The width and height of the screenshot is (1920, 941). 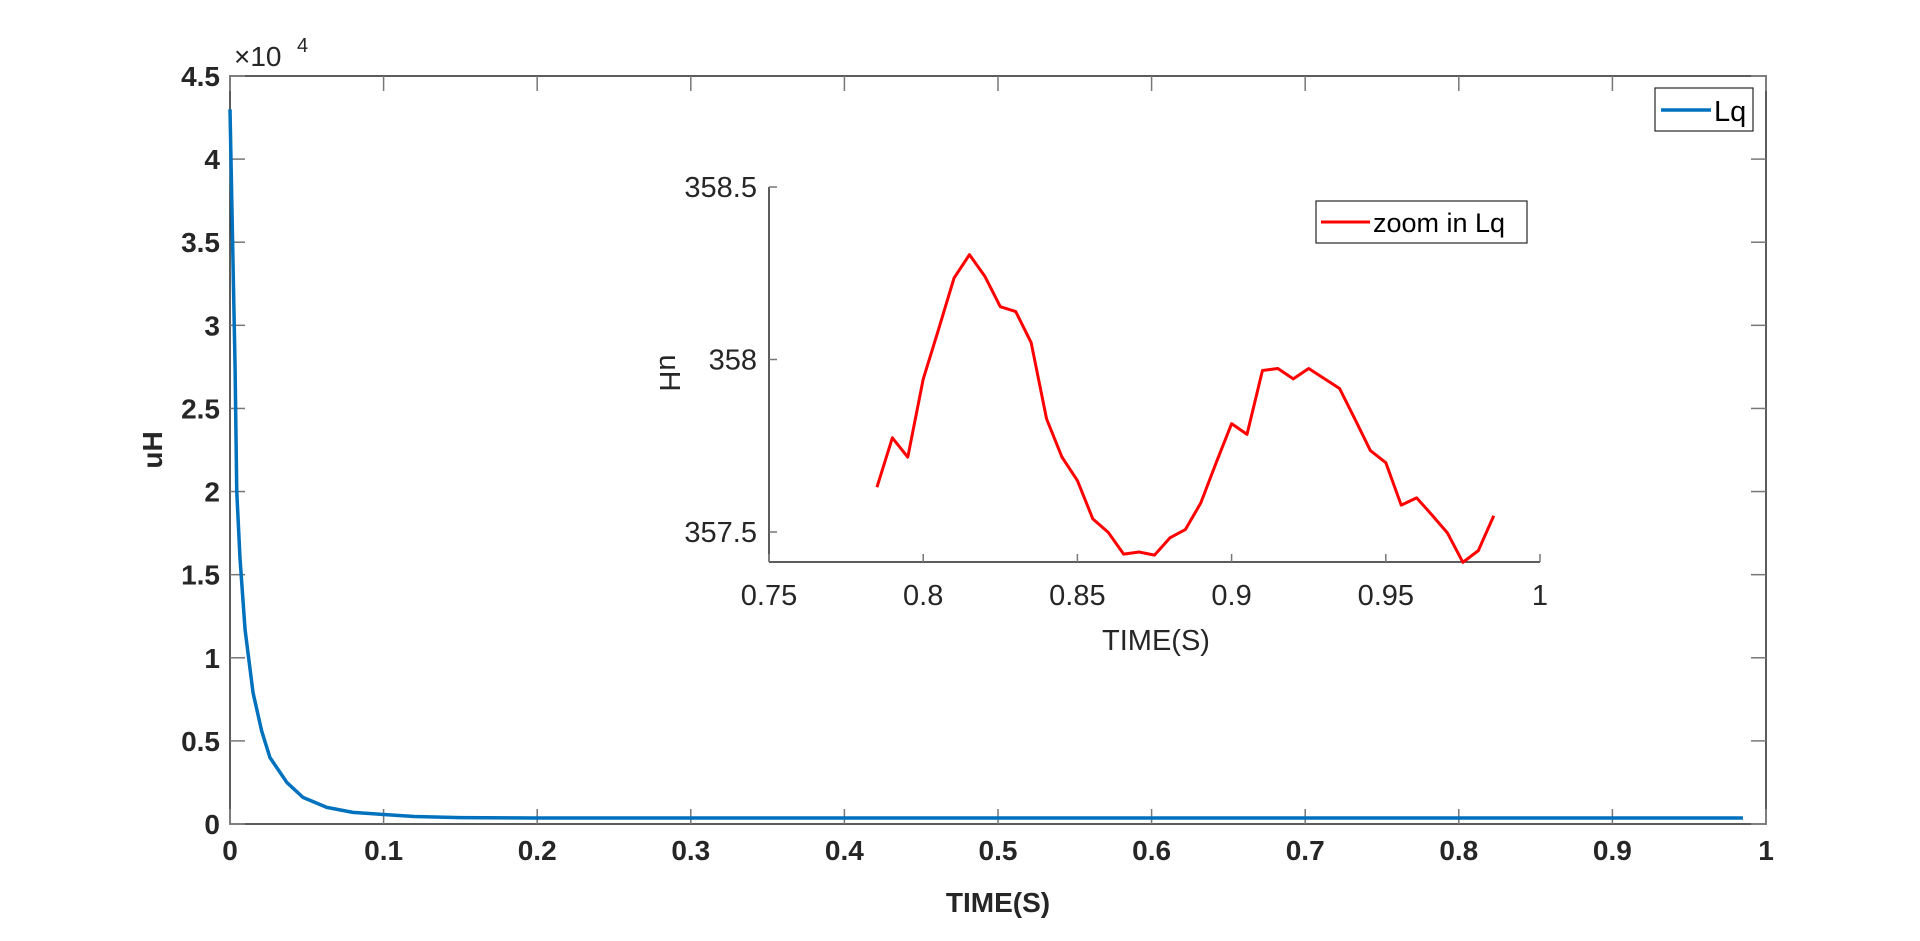 What do you see at coordinates (200, 408) in the screenshot?
I see `y-tick-label: 2.5` at bounding box center [200, 408].